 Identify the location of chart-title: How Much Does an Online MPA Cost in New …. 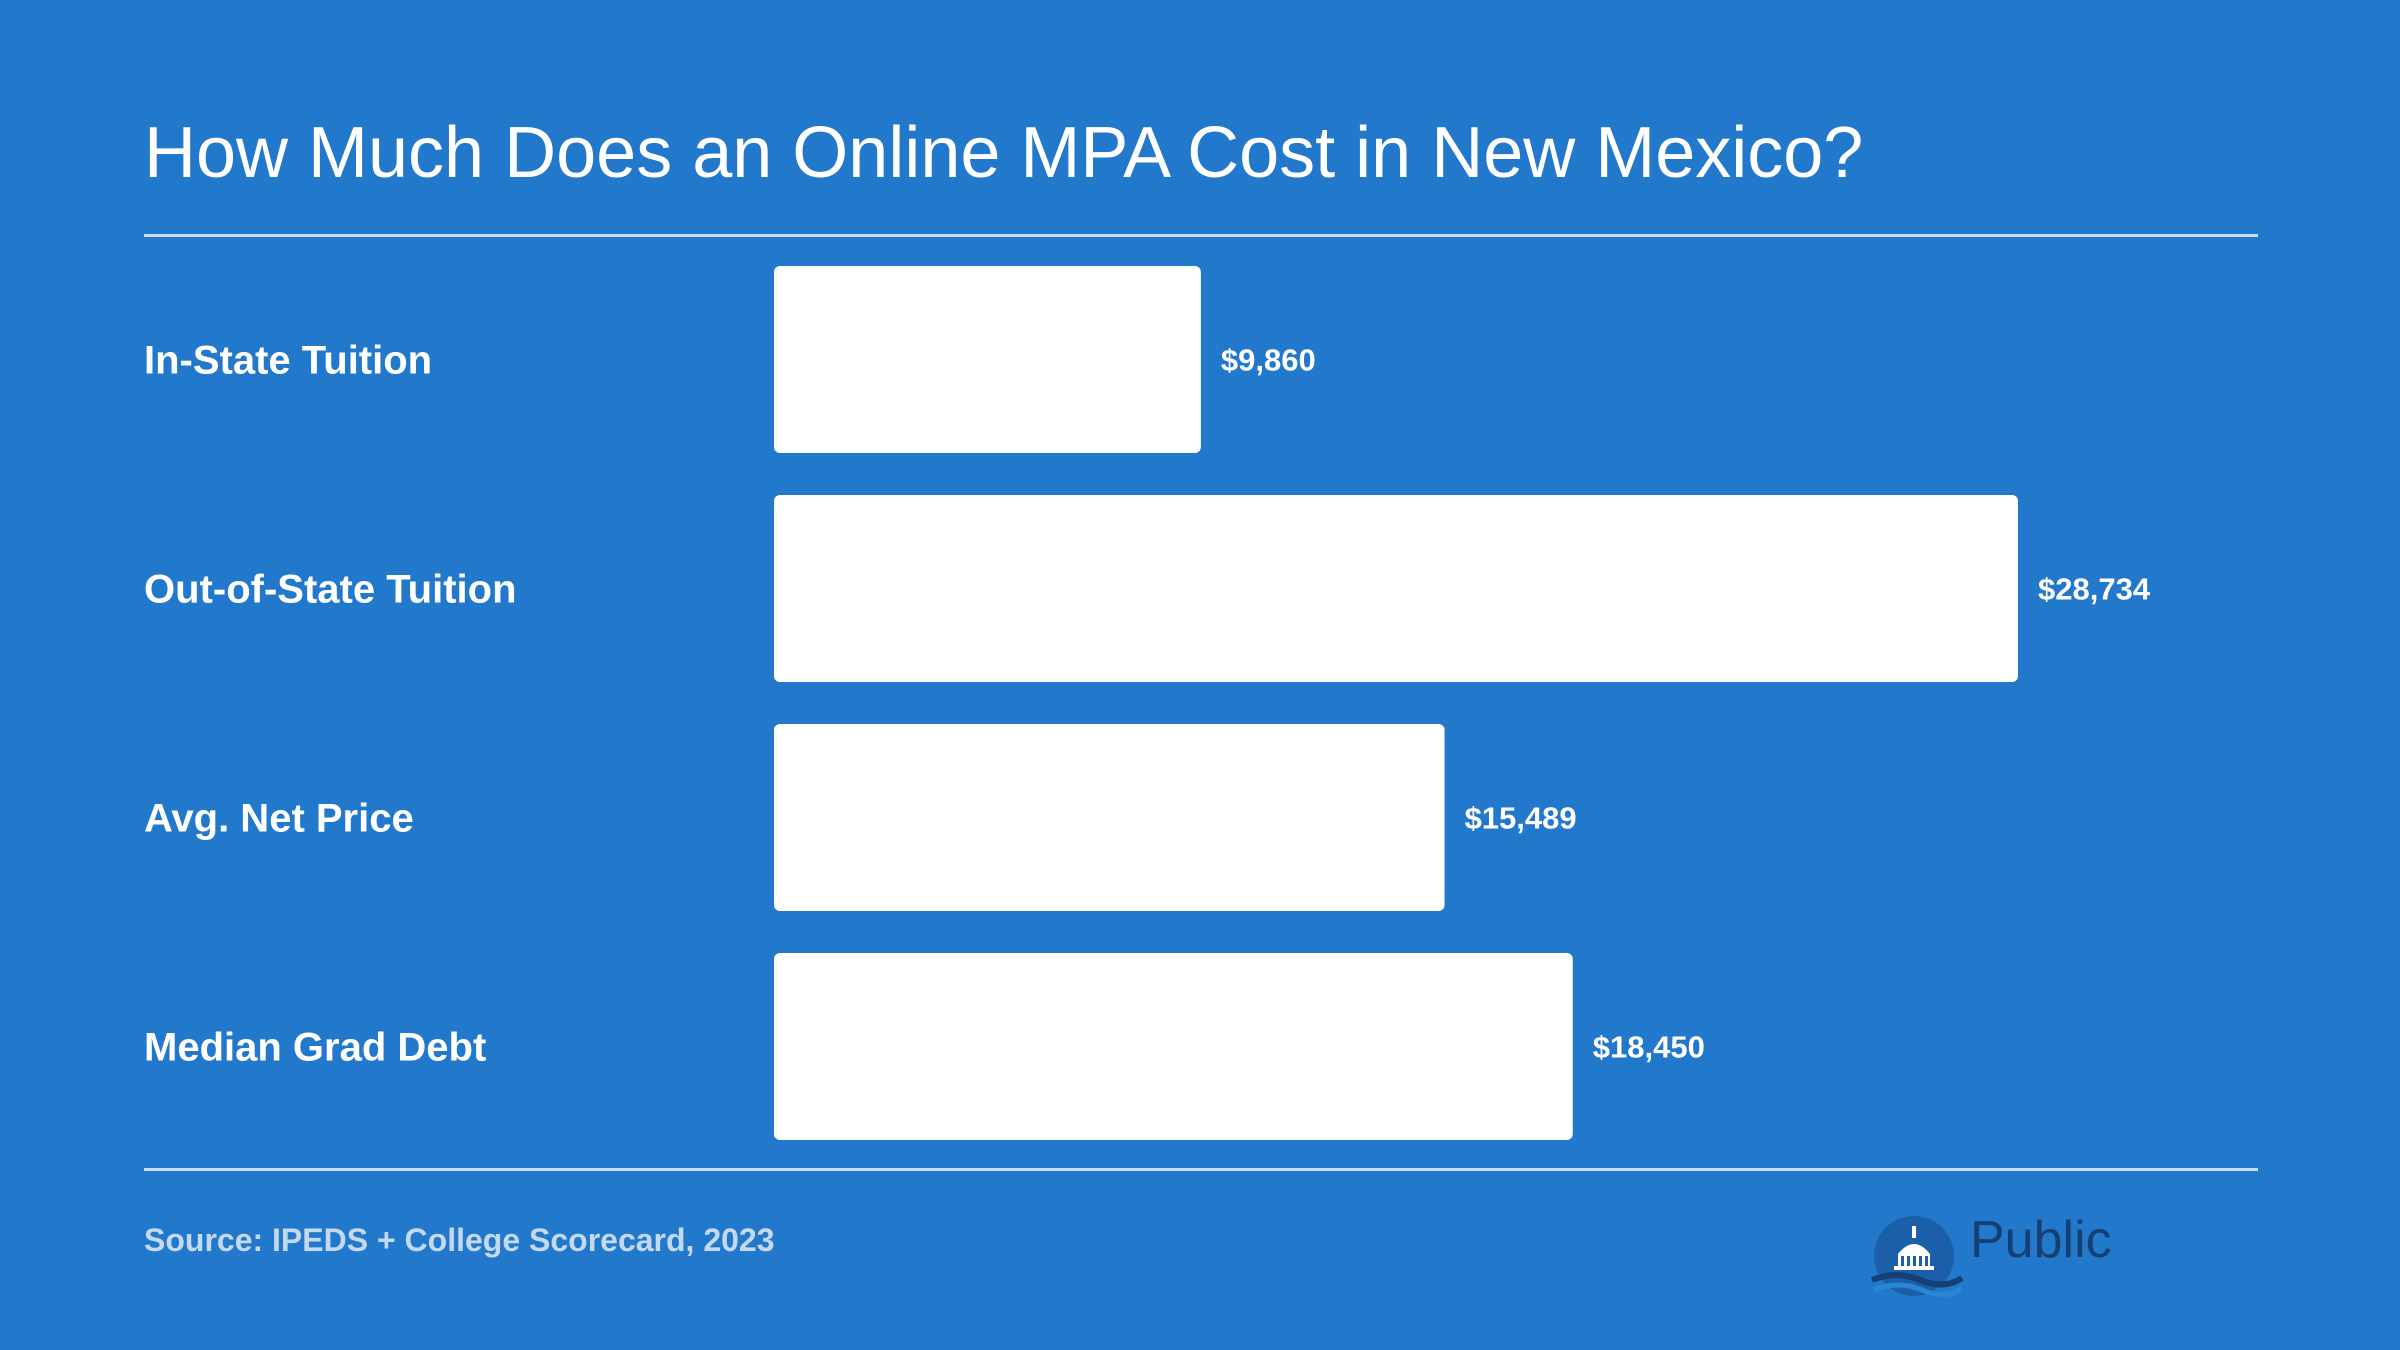
(1004, 153).